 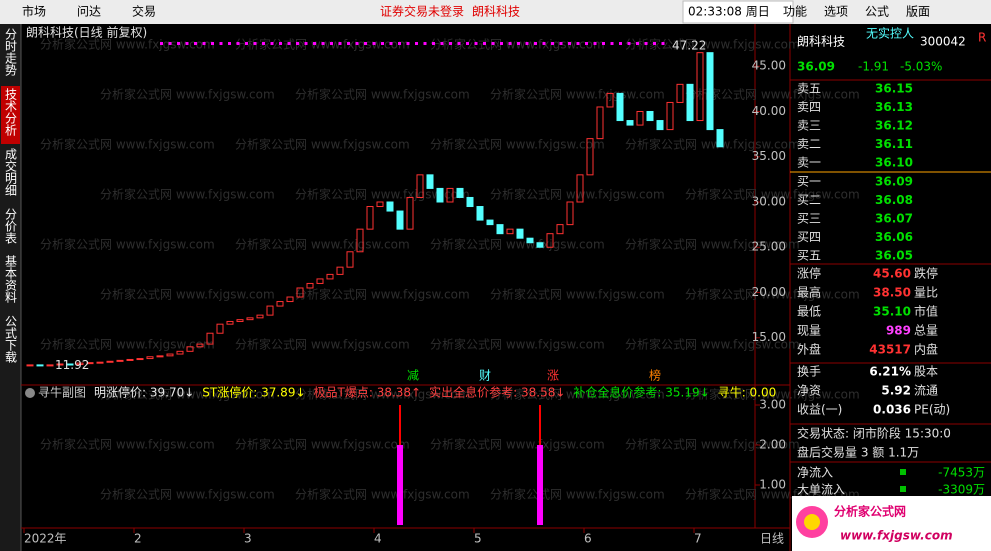 I want to click on tool-item: 版面, so click(x=918, y=12).